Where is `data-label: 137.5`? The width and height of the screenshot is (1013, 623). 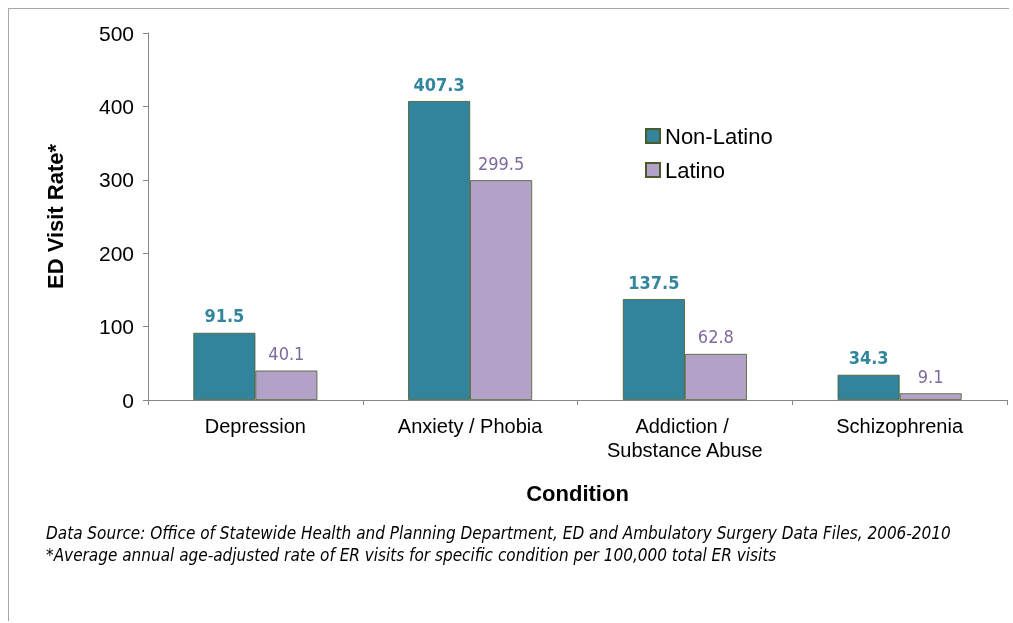 data-label: 137.5 is located at coordinates (654, 282).